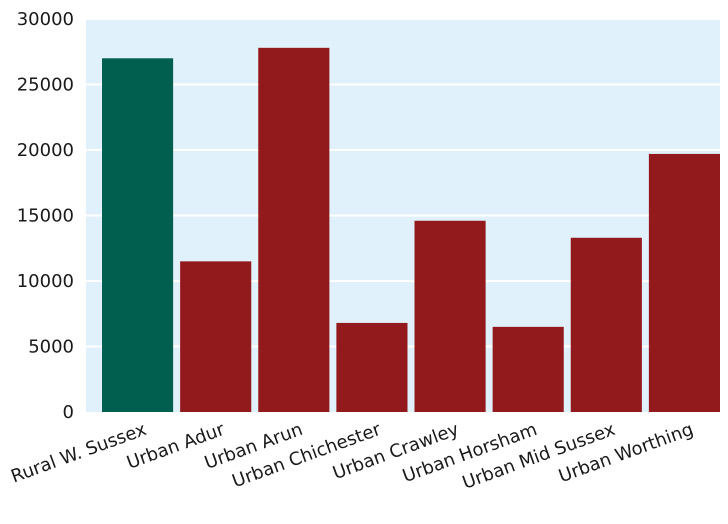 The width and height of the screenshot is (728, 524). Describe the element at coordinates (68, 412) in the screenshot. I see `y-tick-label: 0` at that location.